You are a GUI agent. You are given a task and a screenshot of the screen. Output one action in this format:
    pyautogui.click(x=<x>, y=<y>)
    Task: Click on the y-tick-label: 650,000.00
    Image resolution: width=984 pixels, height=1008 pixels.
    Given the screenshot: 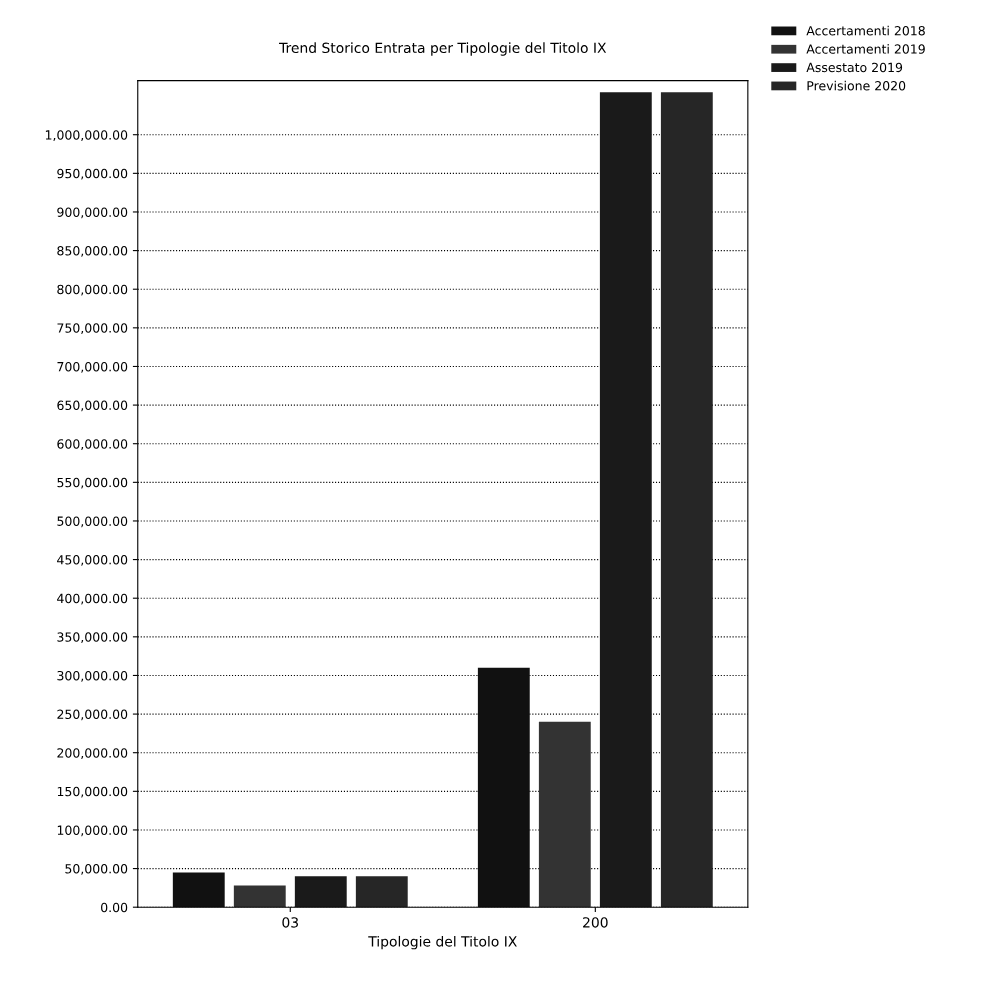 What is the action you would take?
    pyautogui.click(x=92, y=406)
    